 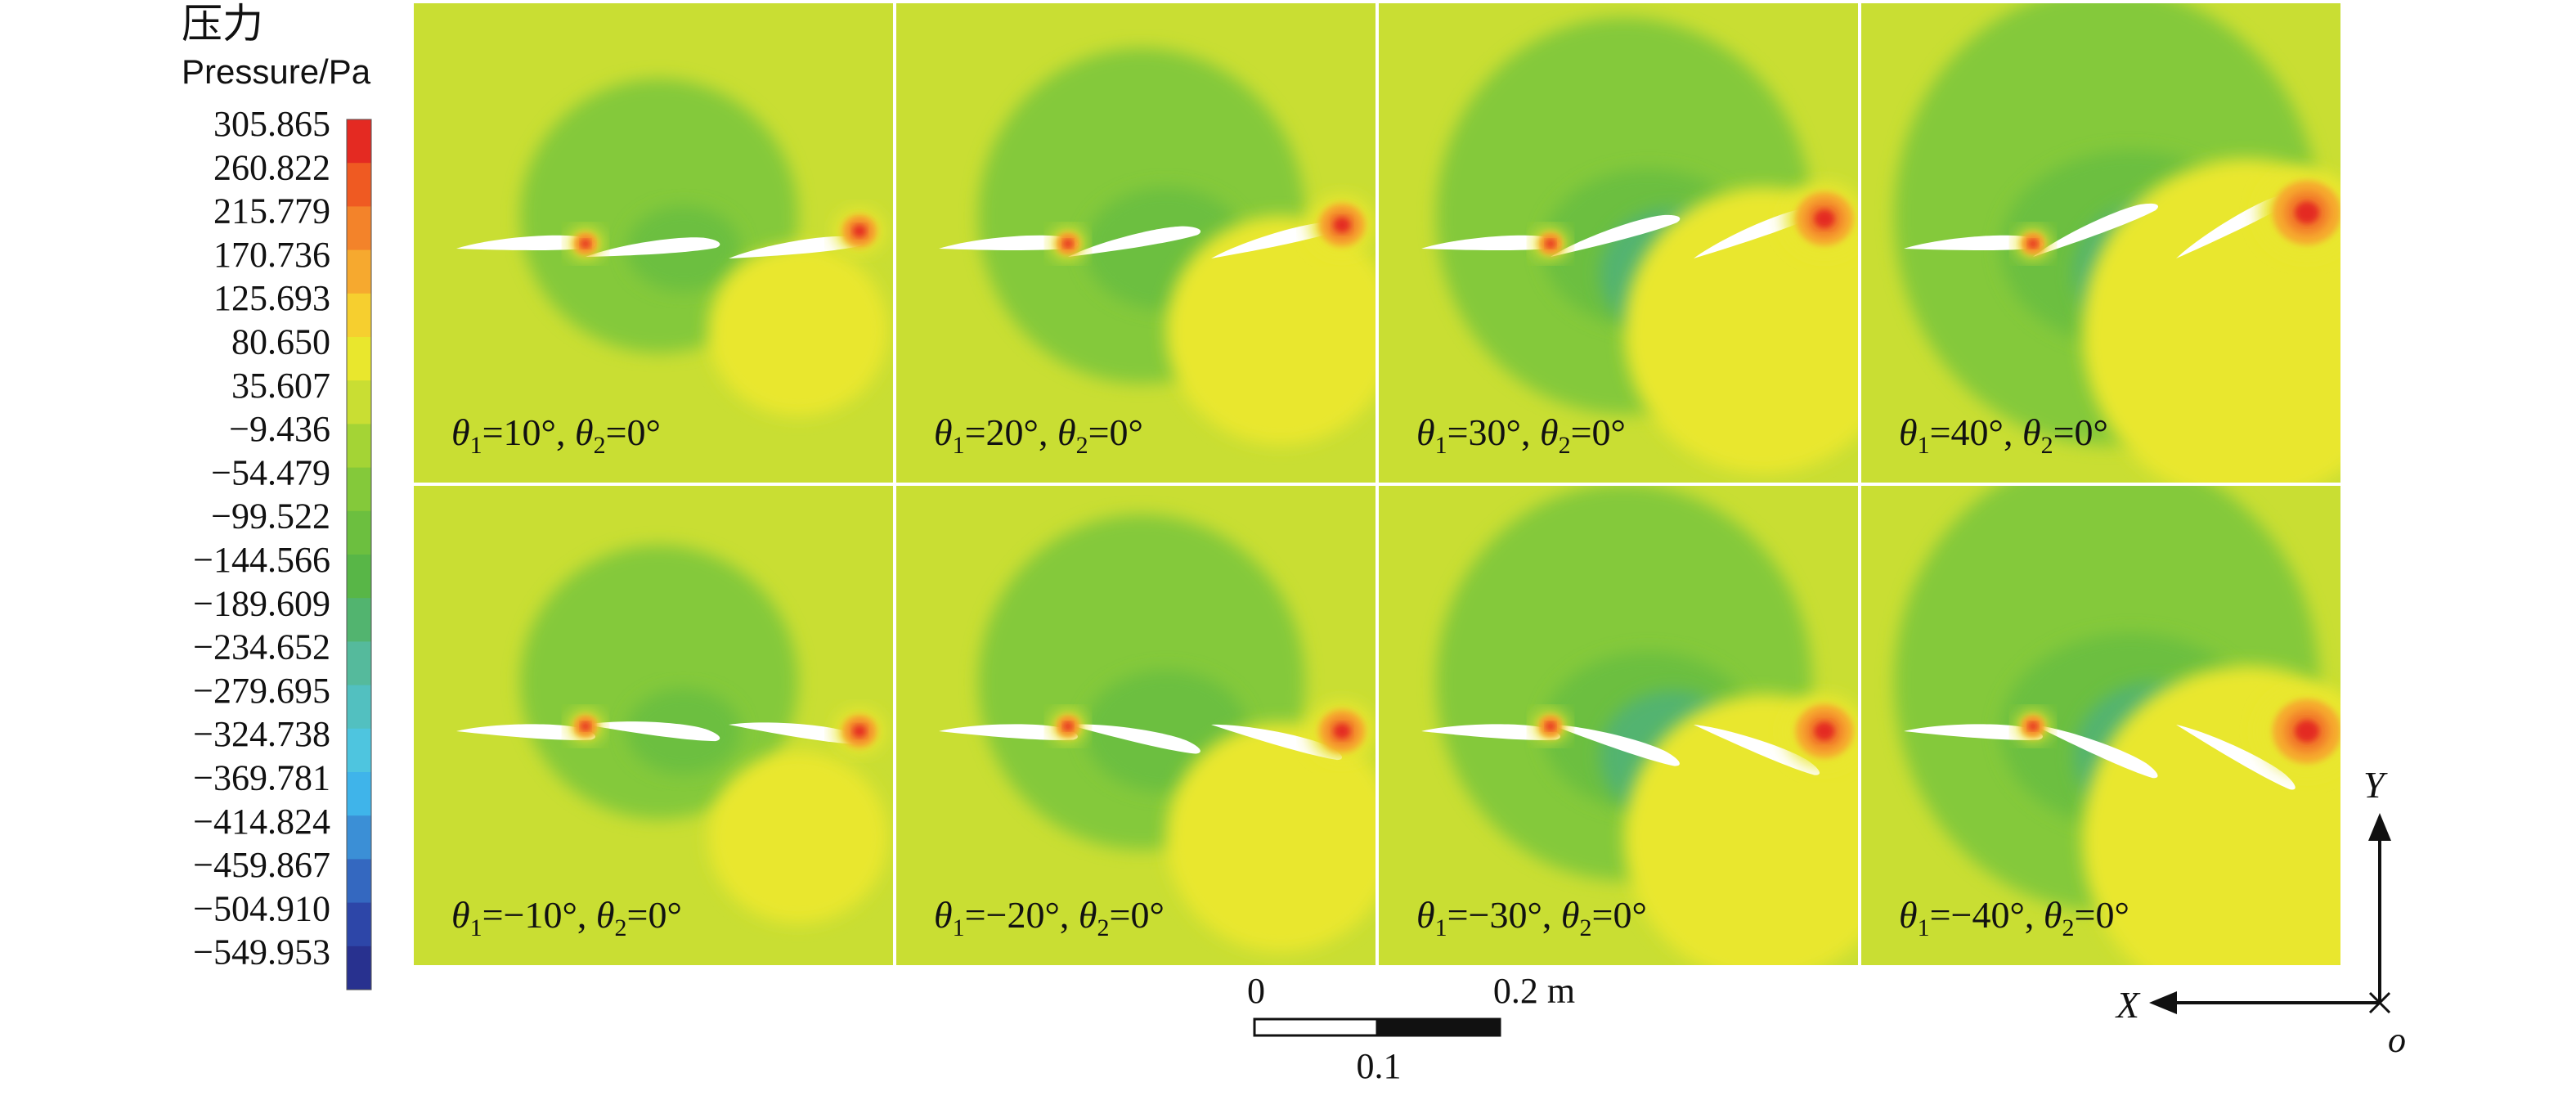 I want to click on panel-label: θ1=−40°, θ2=0°, so click(x=2014, y=917).